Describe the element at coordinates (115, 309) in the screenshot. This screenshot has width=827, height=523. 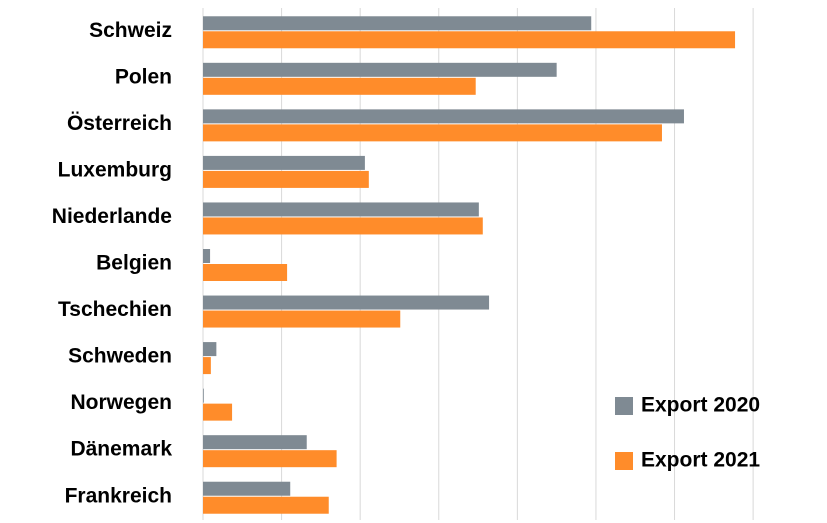
I see `category-label: Tschechien` at that location.